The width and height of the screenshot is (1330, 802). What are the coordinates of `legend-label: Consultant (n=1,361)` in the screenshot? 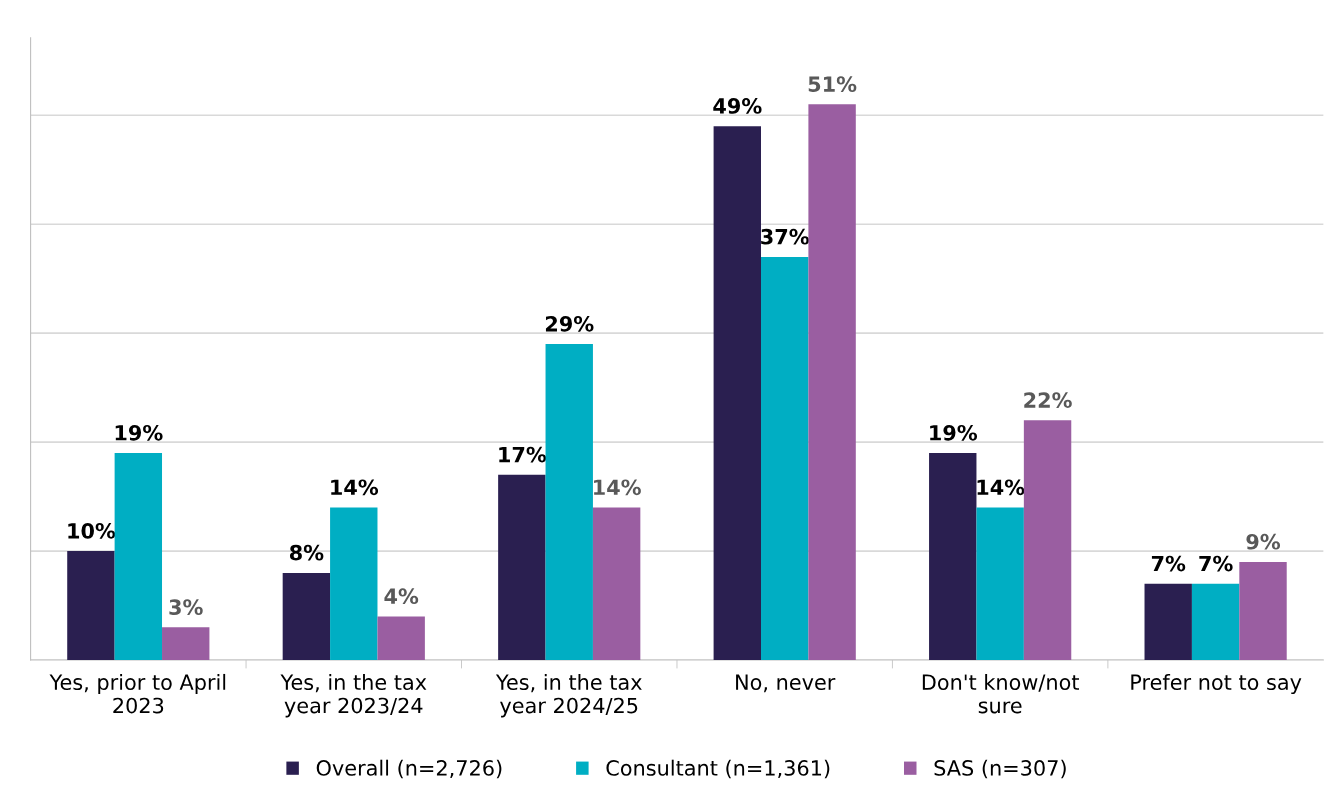 It's located at (718, 769).